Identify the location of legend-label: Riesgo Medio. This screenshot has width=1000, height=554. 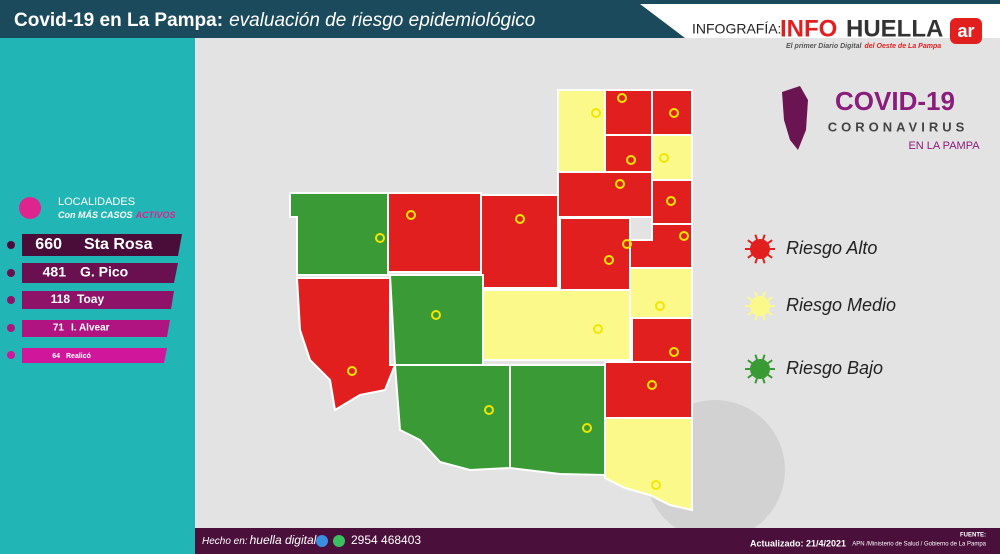
(841, 305).